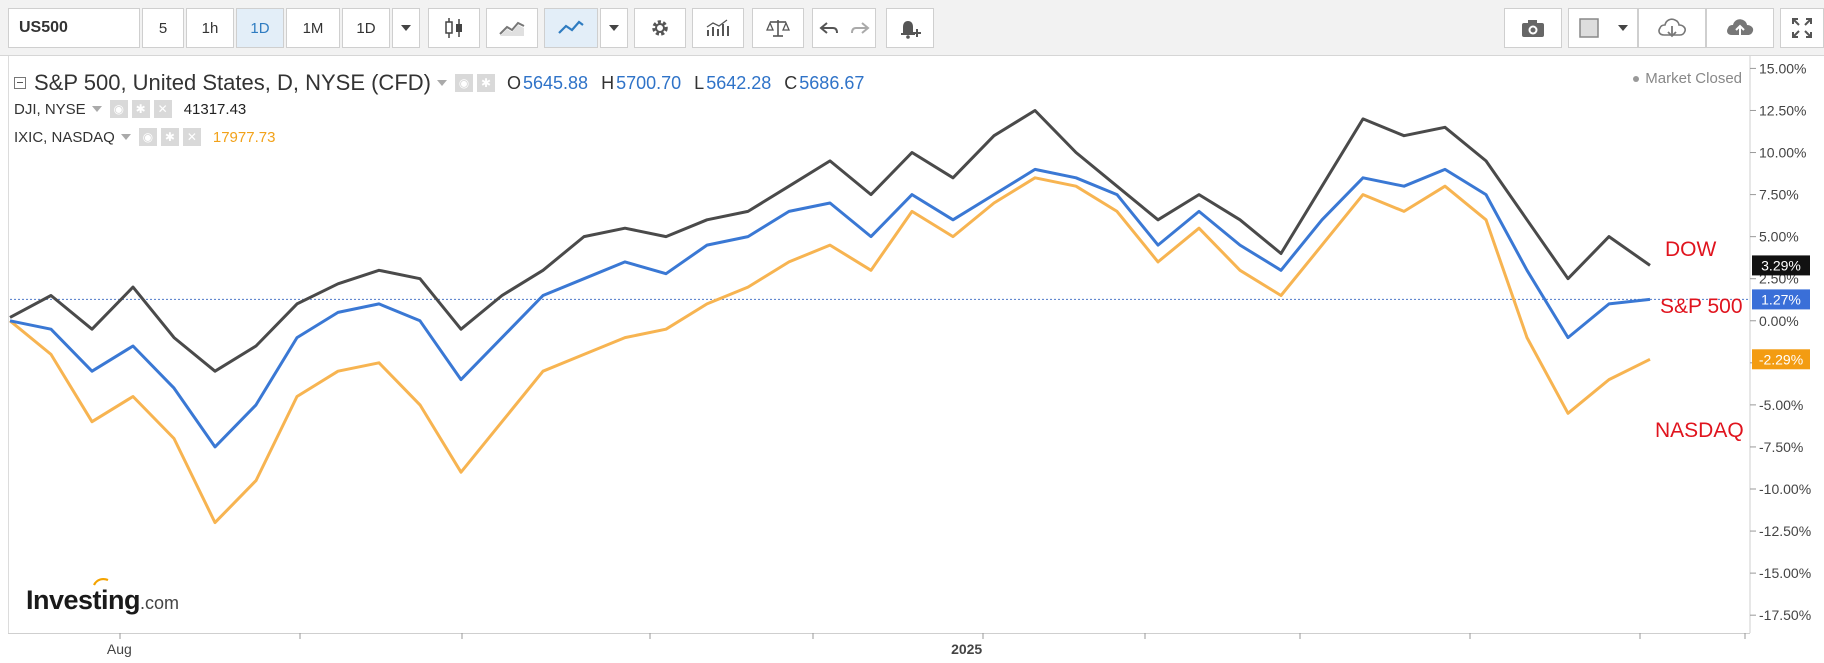  What do you see at coordinates (1785, 615) in the screenshot?
I see `y-tick-label: -17.50%` at bounding box center [1785, 615].